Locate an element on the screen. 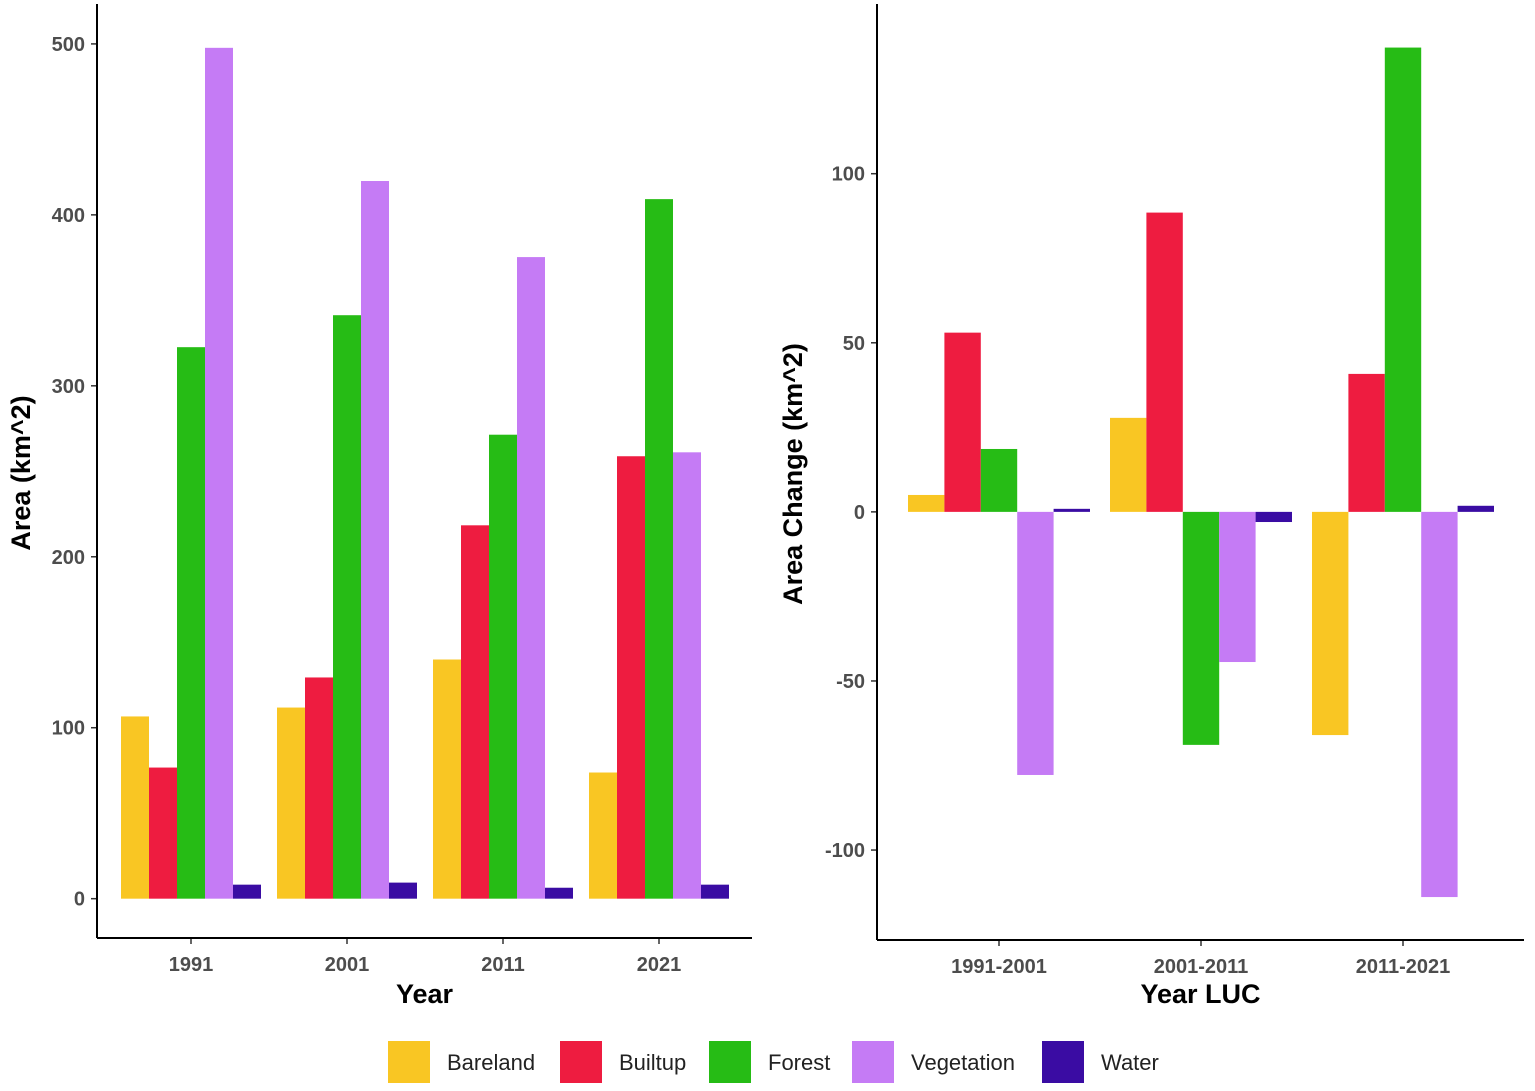 Image resolution: width=1535 pixels, height=1091 pixels. legend-item-vegetation: Vegetation is located at coordinates (933, 1062).